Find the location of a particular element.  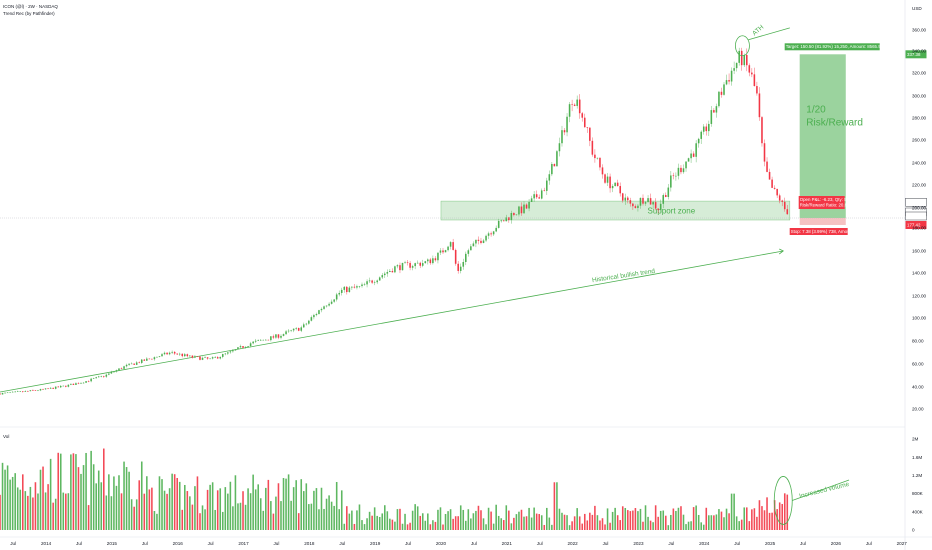

rr-ratio-label: Risk/Reward Ratio: 20.66 is located at coordinates (825, 205).